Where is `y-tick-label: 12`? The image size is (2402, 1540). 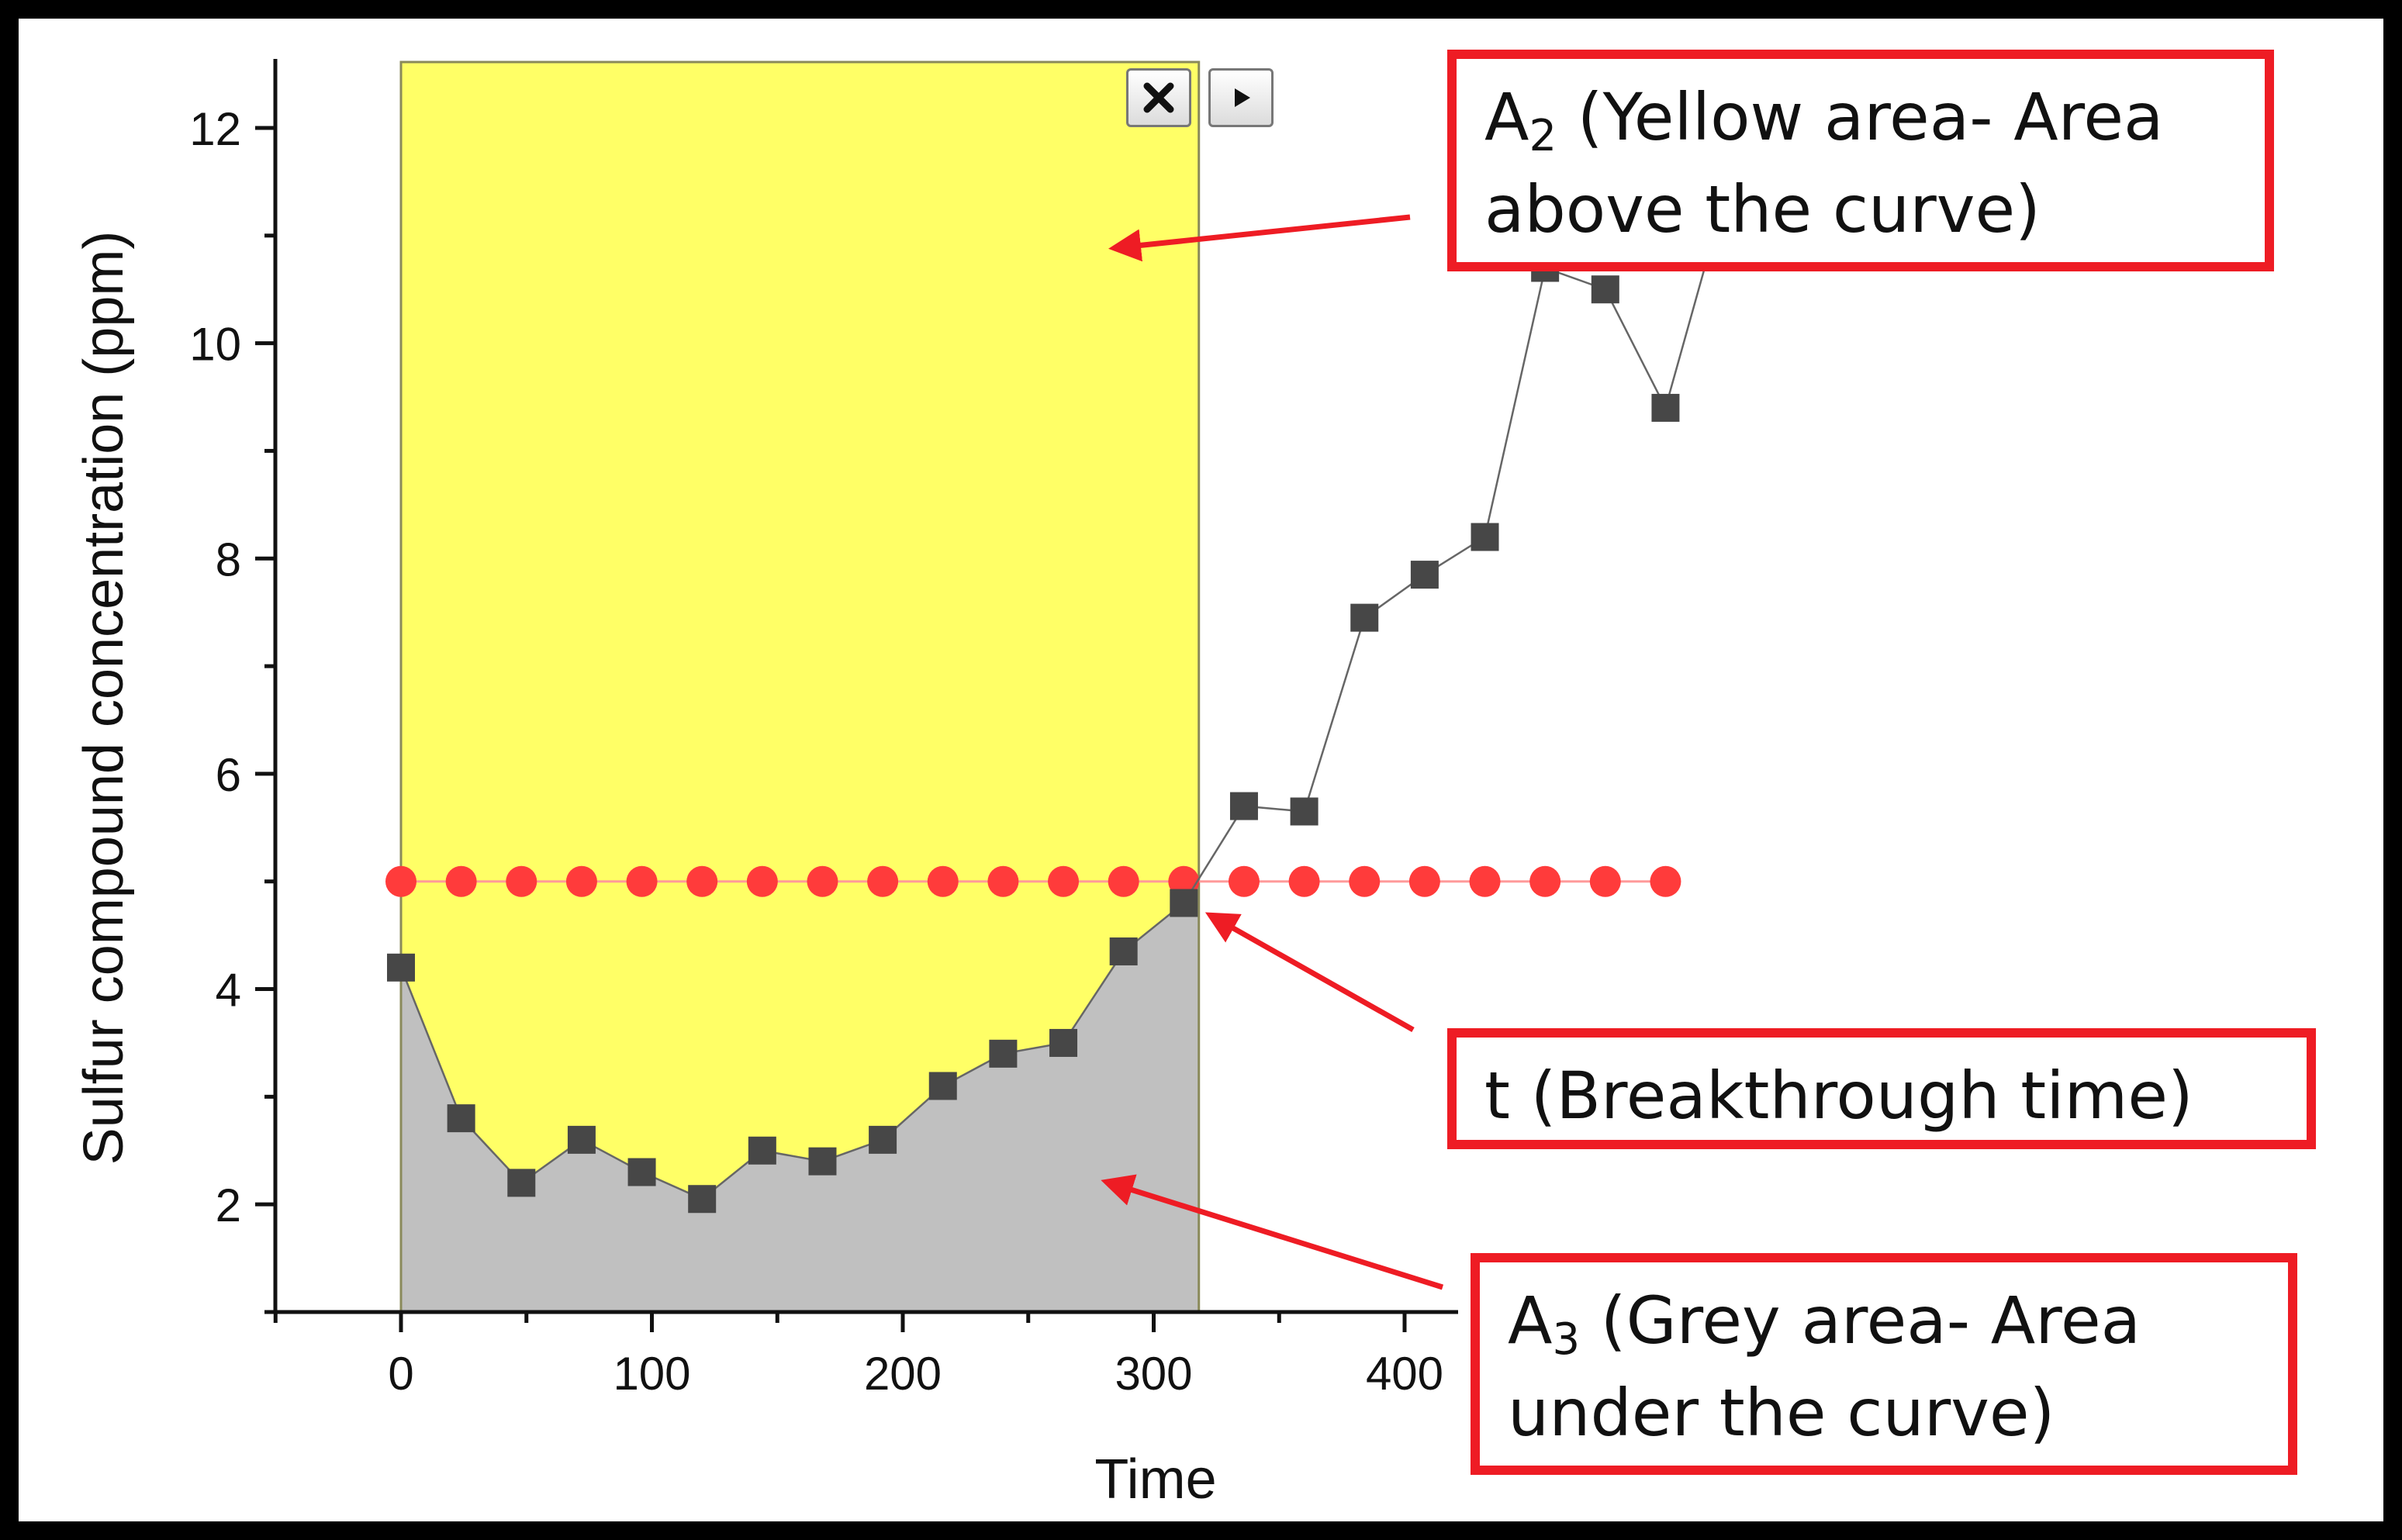
y-tick-label: 12 is located at coordinates (215, 129).